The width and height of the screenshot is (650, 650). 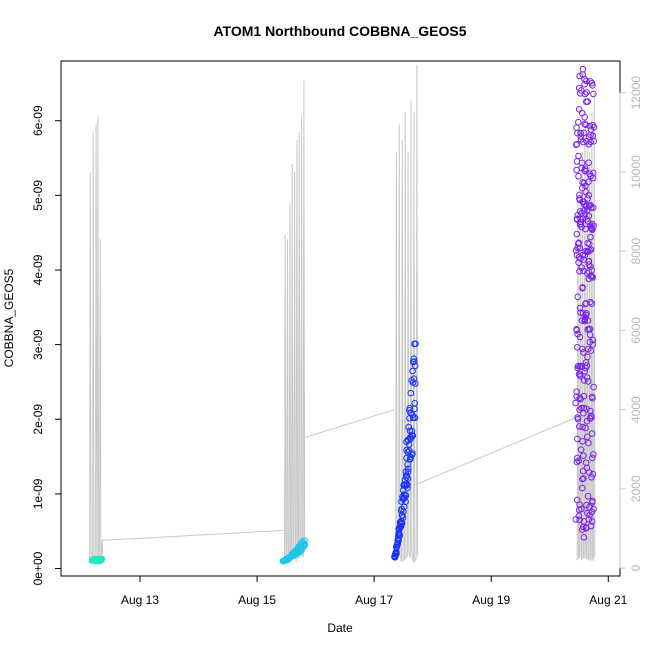 What do you see at coordinates (257, 600) in the screenshot?
I see `x-tick-label: Aug 15` at bounding box center [257, 600].